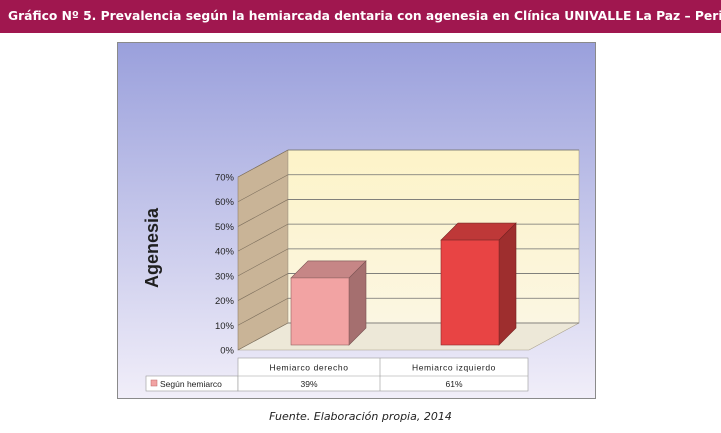 The height and width of the screenshot is (433, 721). I want to click on y-tick-label: 70%, so click(225, 178).